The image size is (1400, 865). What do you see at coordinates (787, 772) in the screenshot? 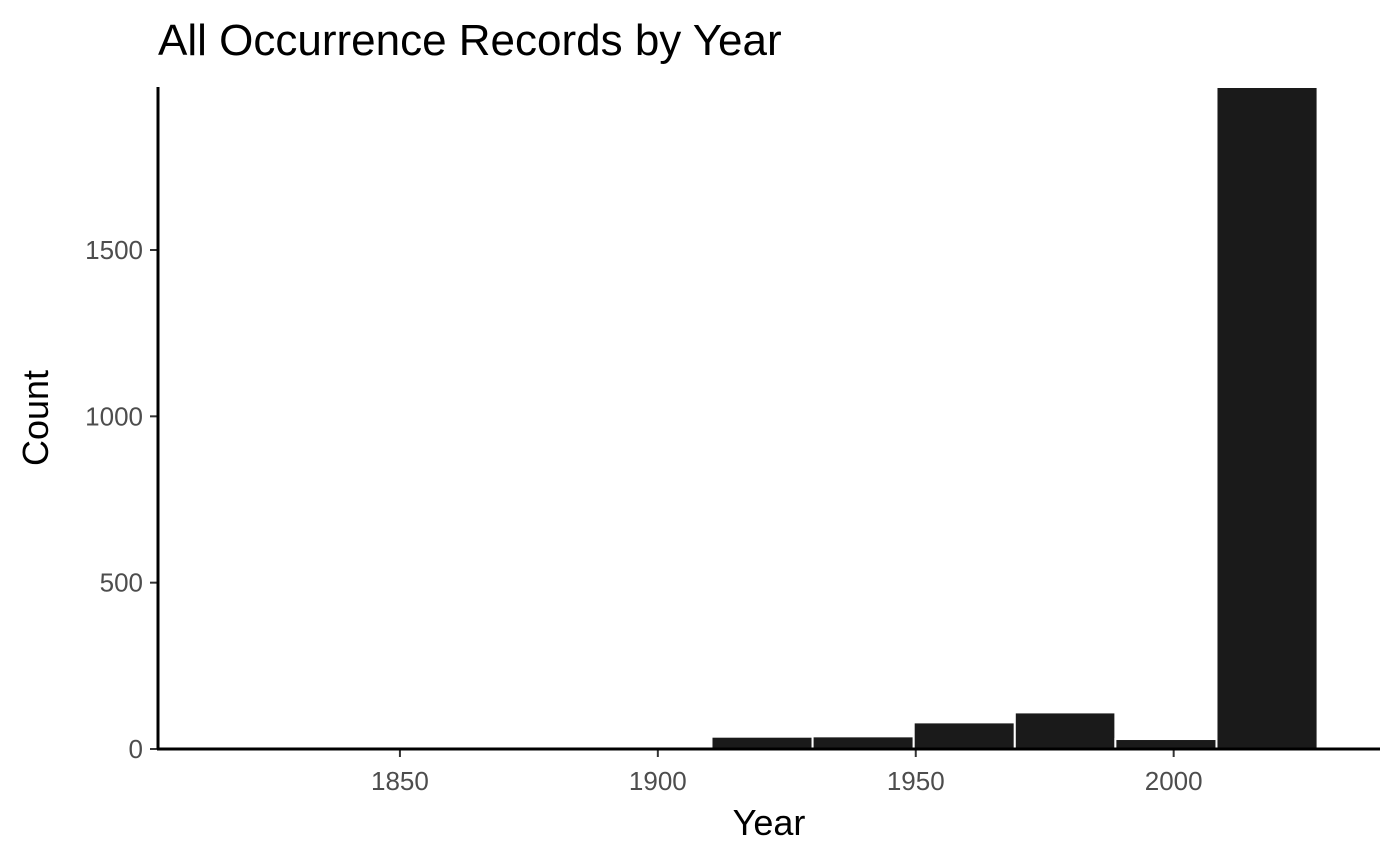
I see `x-axis-ticks: 1850 1900 1950 2000` at bounding box center [787, 772].